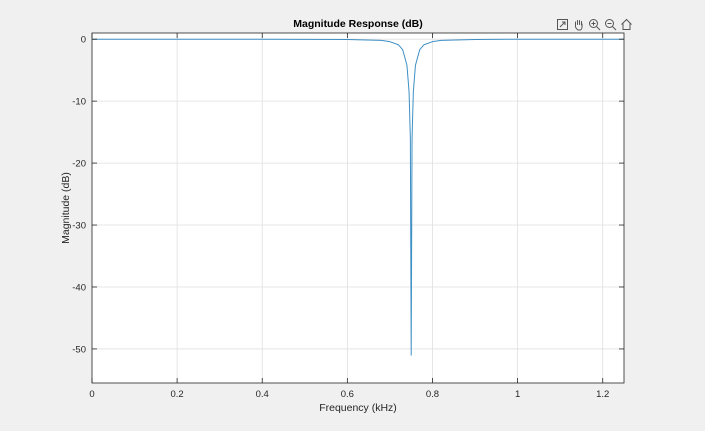 This screenshot has height=431, width=705. I want to click on y-axis-label: Magnitude (dB), so click(66, 208).